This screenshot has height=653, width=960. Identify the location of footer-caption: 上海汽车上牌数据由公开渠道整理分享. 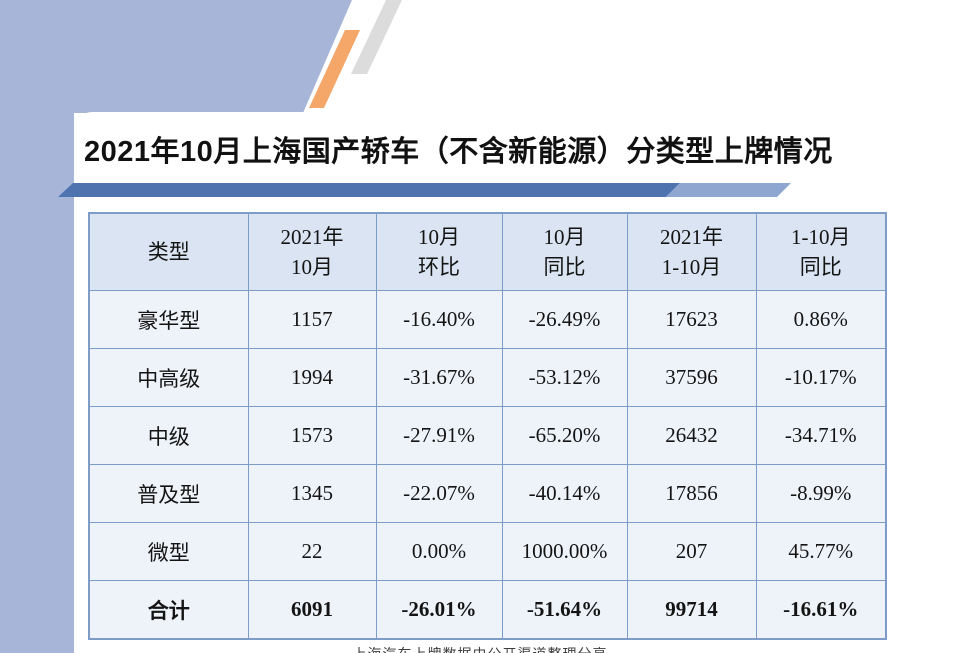
(480, 648).